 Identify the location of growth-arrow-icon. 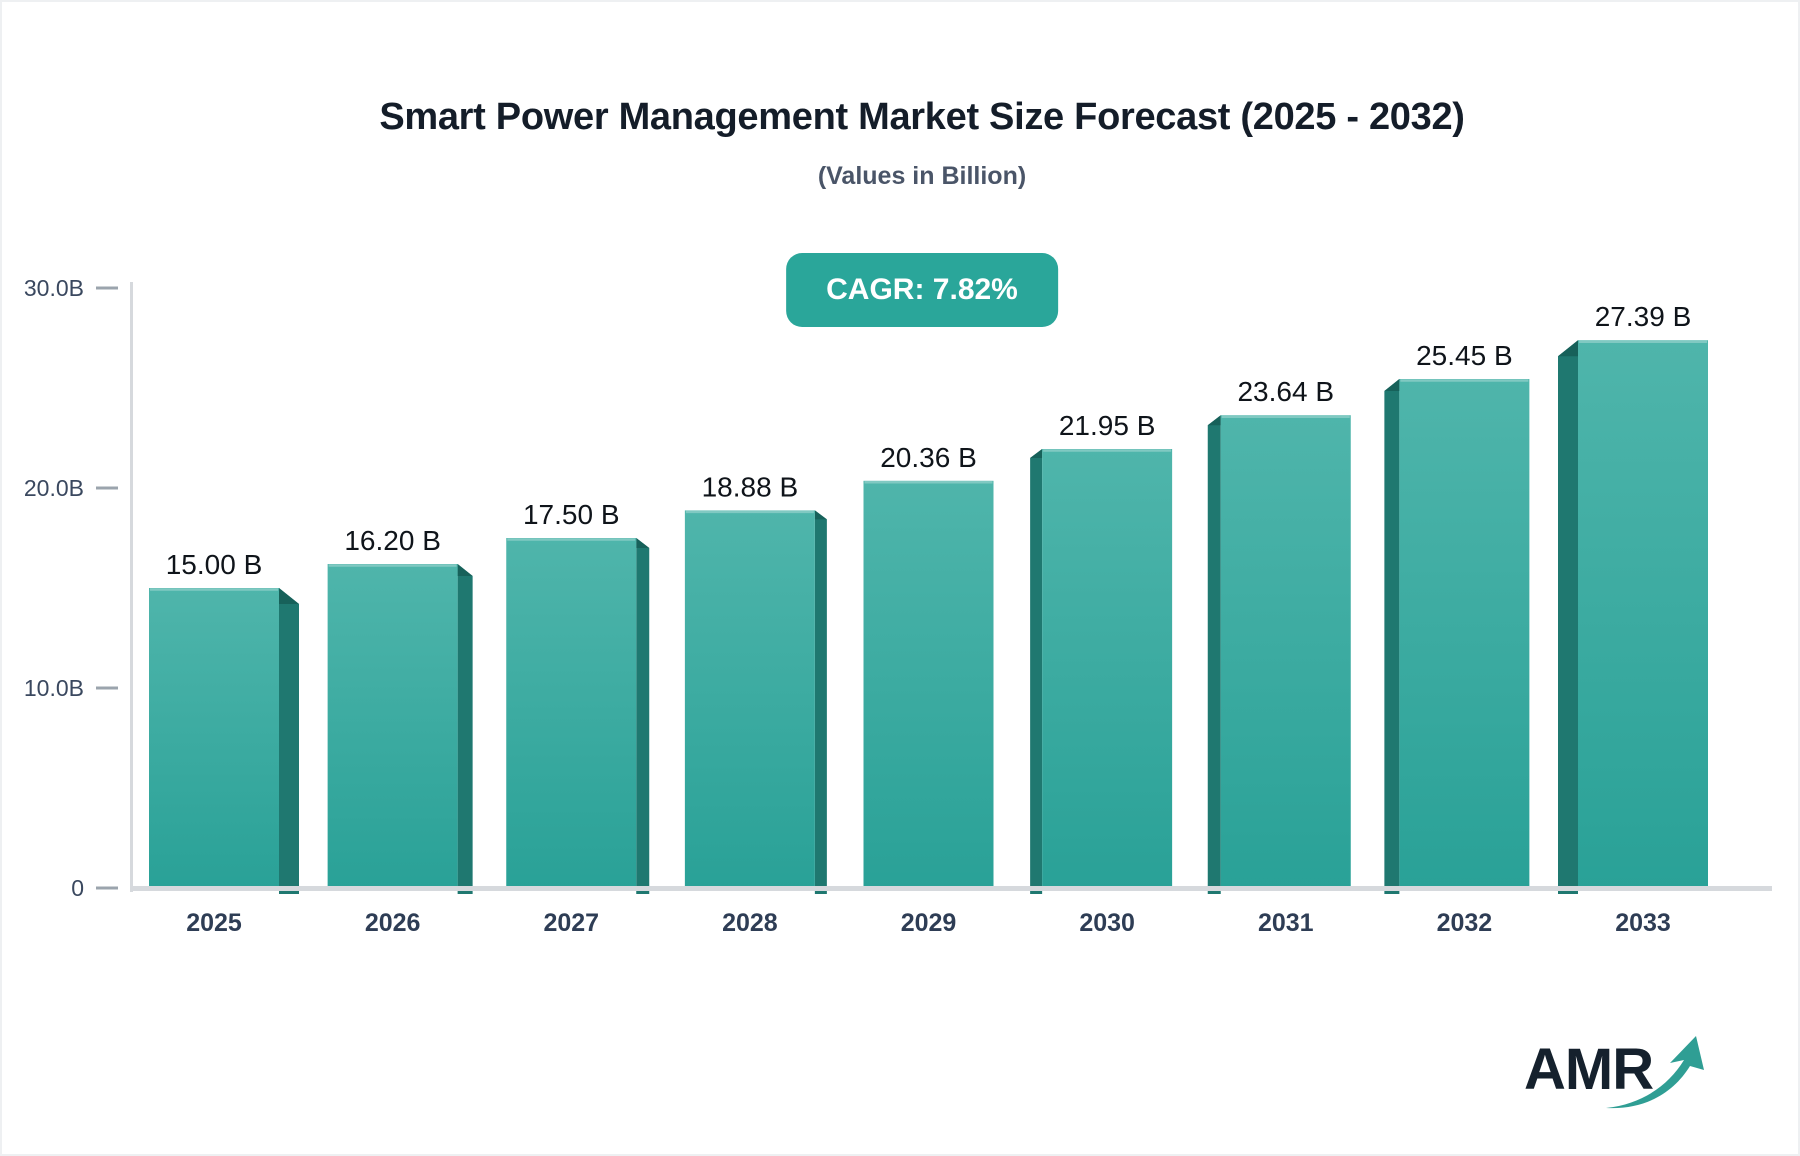
(1655, 1072).